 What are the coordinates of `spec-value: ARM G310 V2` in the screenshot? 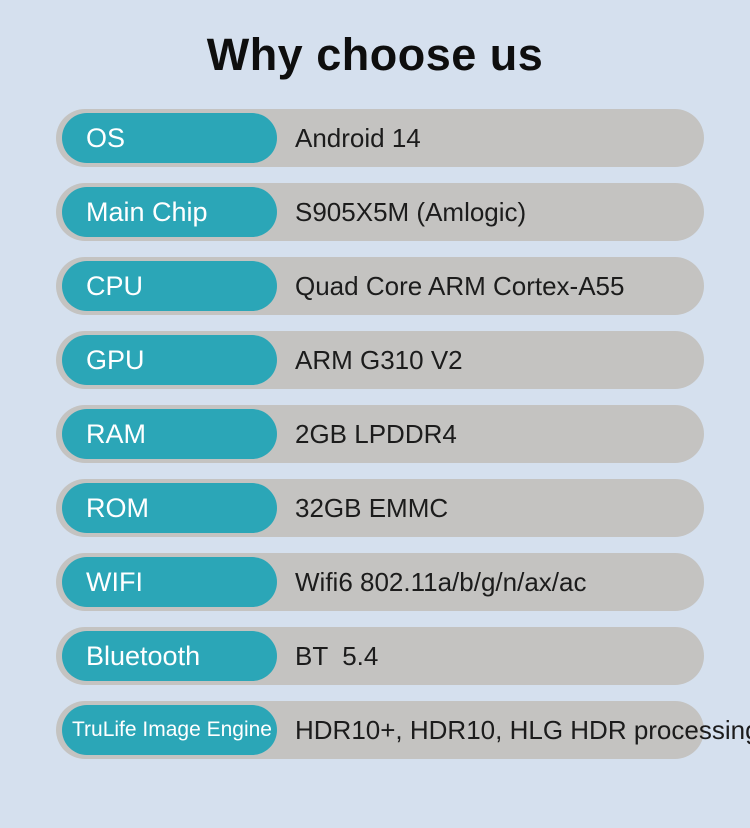 It's located at (379, 360).